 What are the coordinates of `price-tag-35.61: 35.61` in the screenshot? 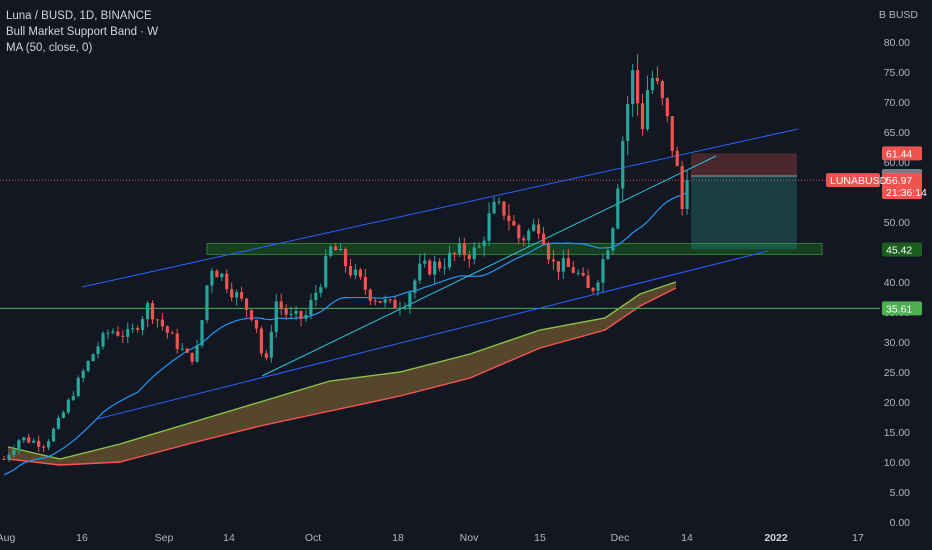 It's located at (902, 308).